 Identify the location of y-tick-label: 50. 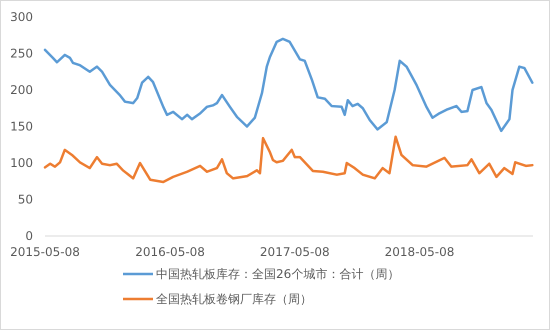
(25, 199).